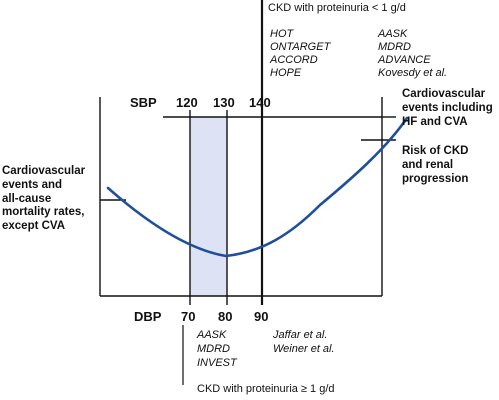  Describe the element at coordinates (435, 121) in the screenshot. I see `right-top-annotation-line-3: HF and CVA` at that location.